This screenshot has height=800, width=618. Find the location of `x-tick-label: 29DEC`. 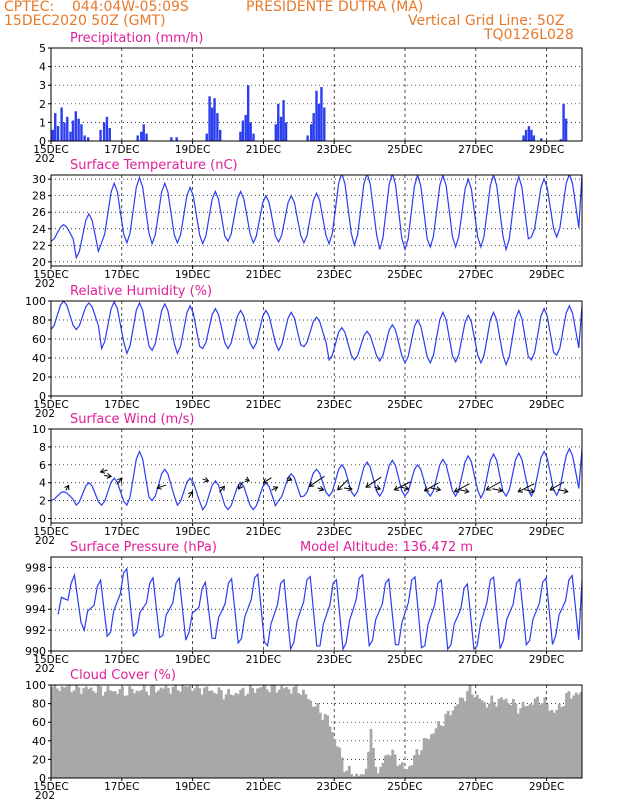

x-tick-label: 29DEC is located at coordinates (546, 787).